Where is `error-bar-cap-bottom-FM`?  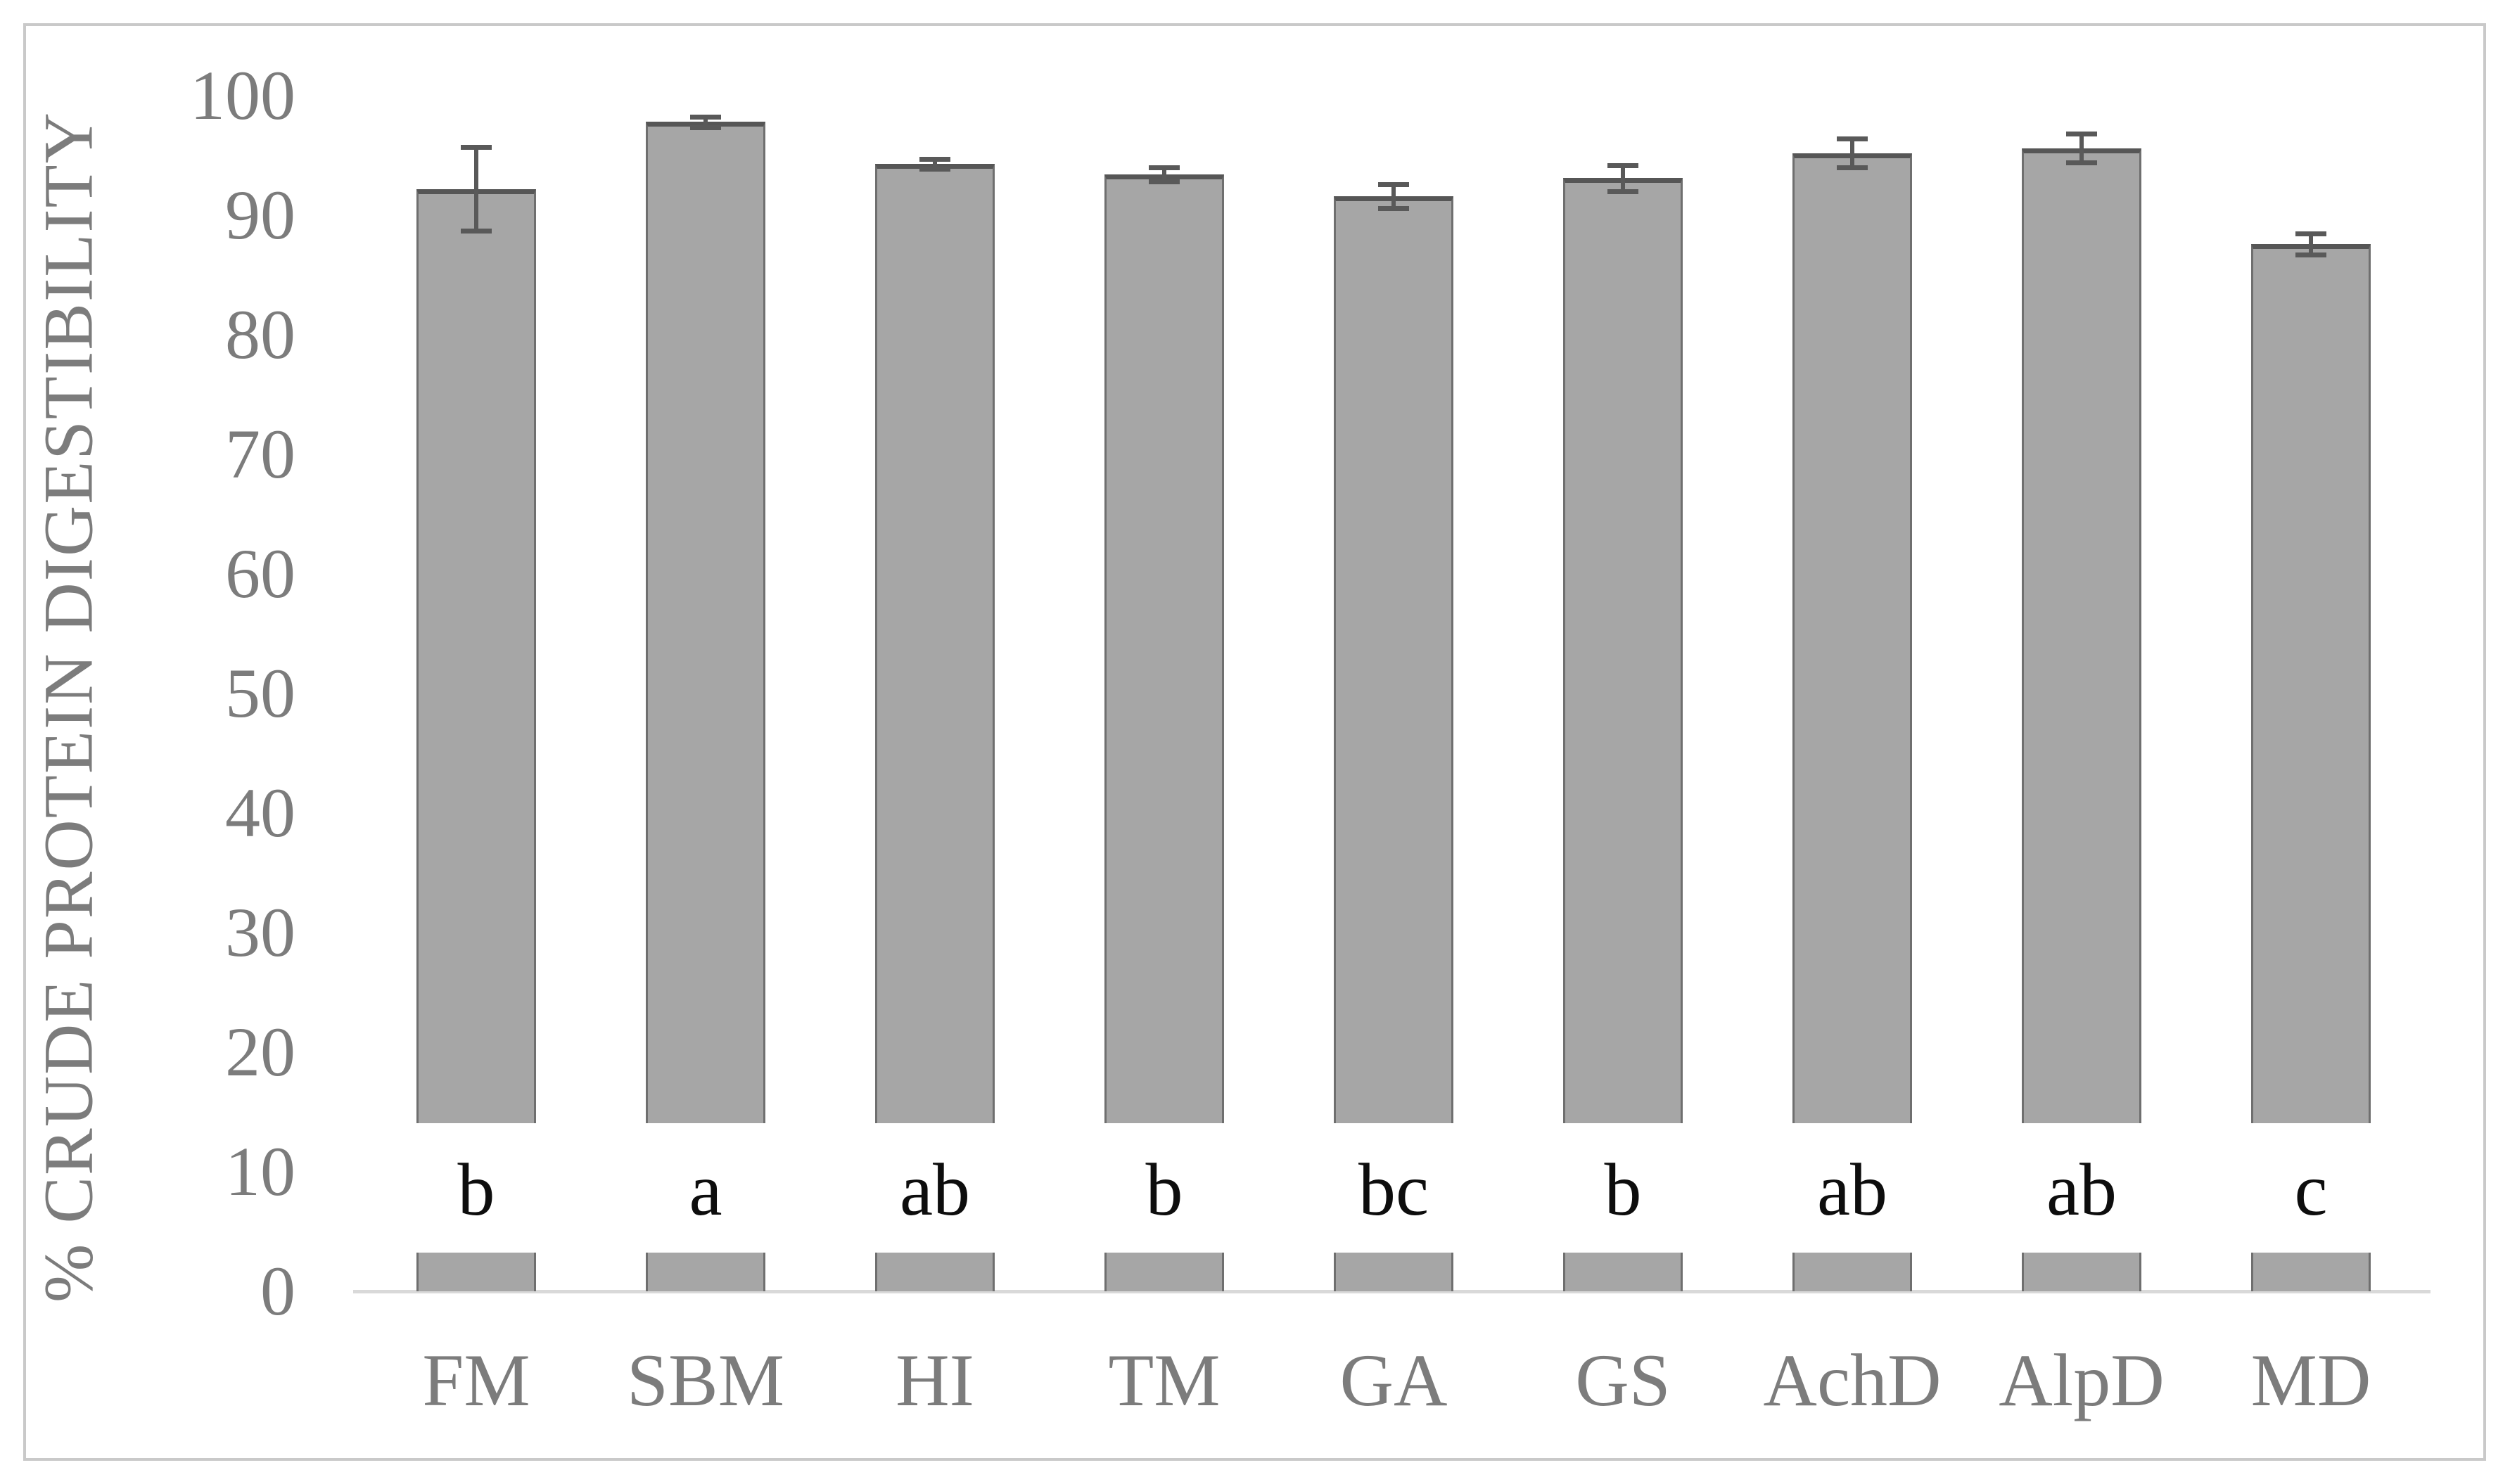 error-bar-cap-bottom-FM is located at coordinates (476, 231).